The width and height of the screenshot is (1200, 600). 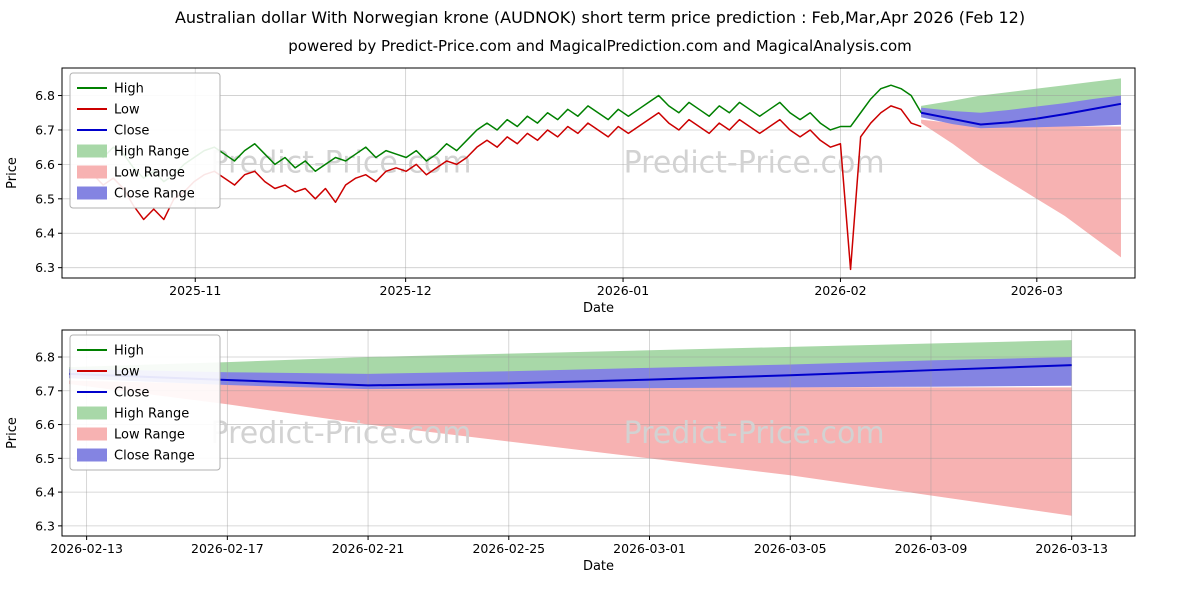 I want to click on x-tick-label: 2025-12, so click(x=406, y=290).